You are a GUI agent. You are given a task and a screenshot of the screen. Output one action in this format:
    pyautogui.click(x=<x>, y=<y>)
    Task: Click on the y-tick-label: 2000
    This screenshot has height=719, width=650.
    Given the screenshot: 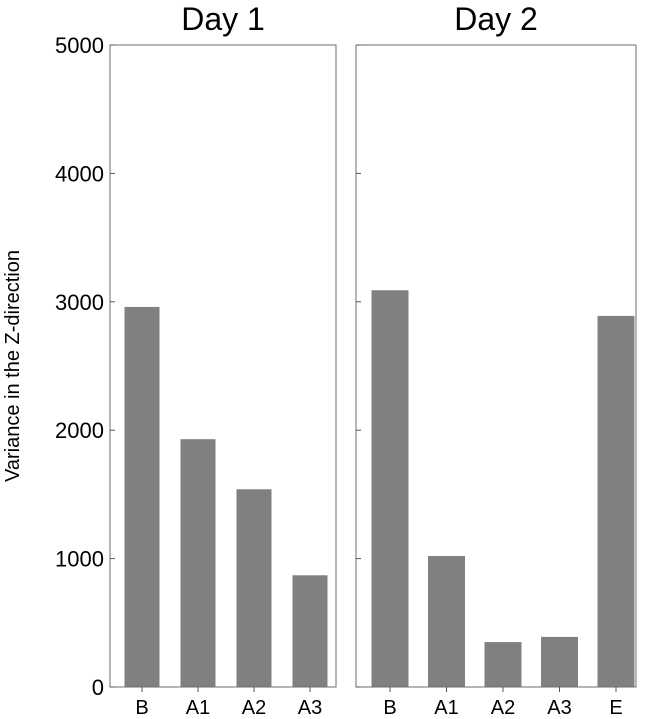 What is the action you would take?
    pyautogui.click(x=79, y=430)
    